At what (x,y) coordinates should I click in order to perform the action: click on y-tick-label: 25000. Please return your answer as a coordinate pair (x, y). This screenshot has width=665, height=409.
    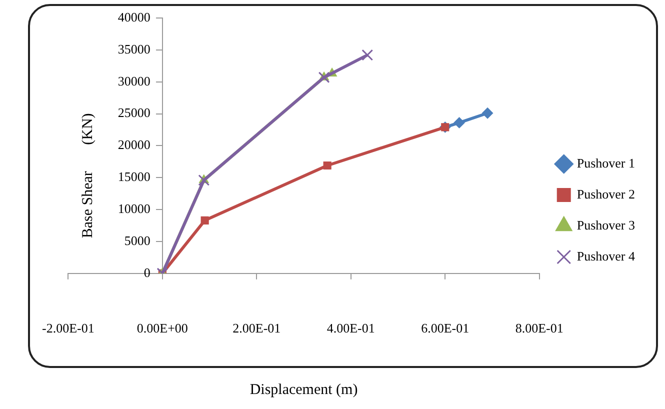
    Looking at the image, I should click on (134, 112).